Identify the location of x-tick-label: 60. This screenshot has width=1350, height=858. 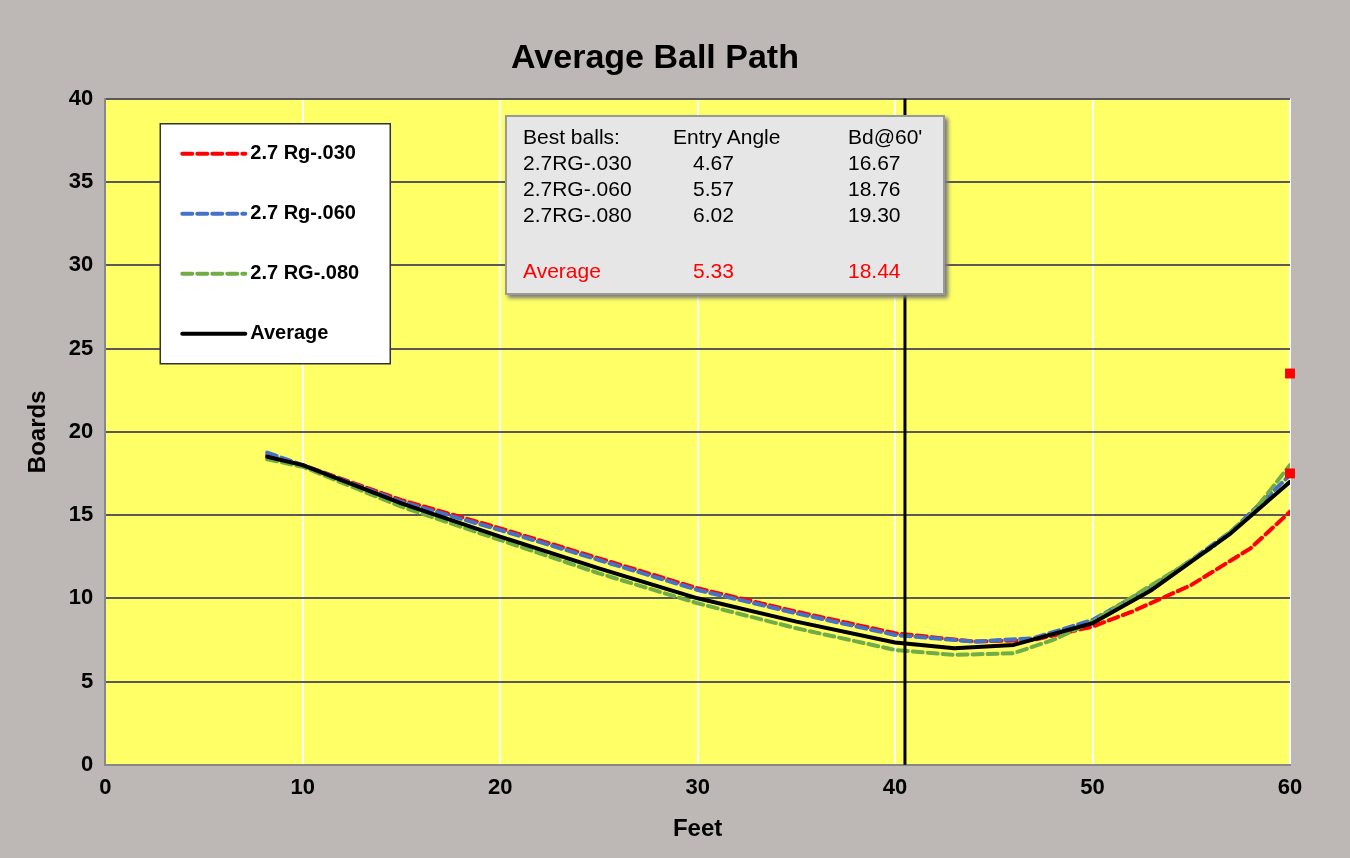
(1290, 787).